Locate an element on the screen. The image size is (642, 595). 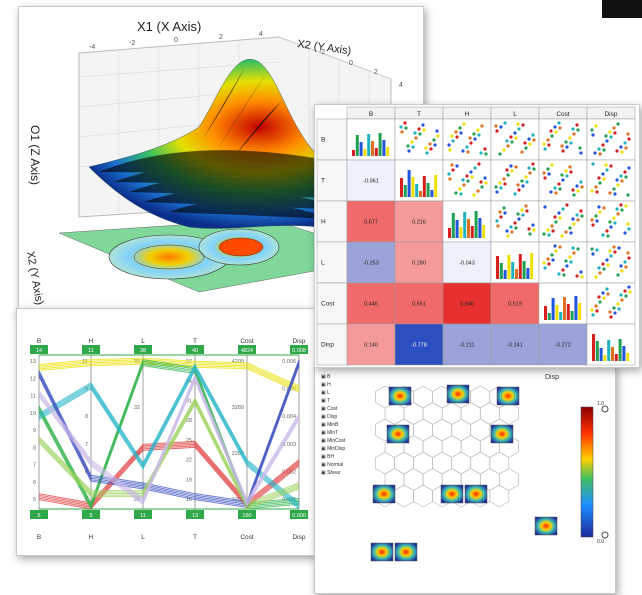
colorbar is located at coordinates (587, 472).